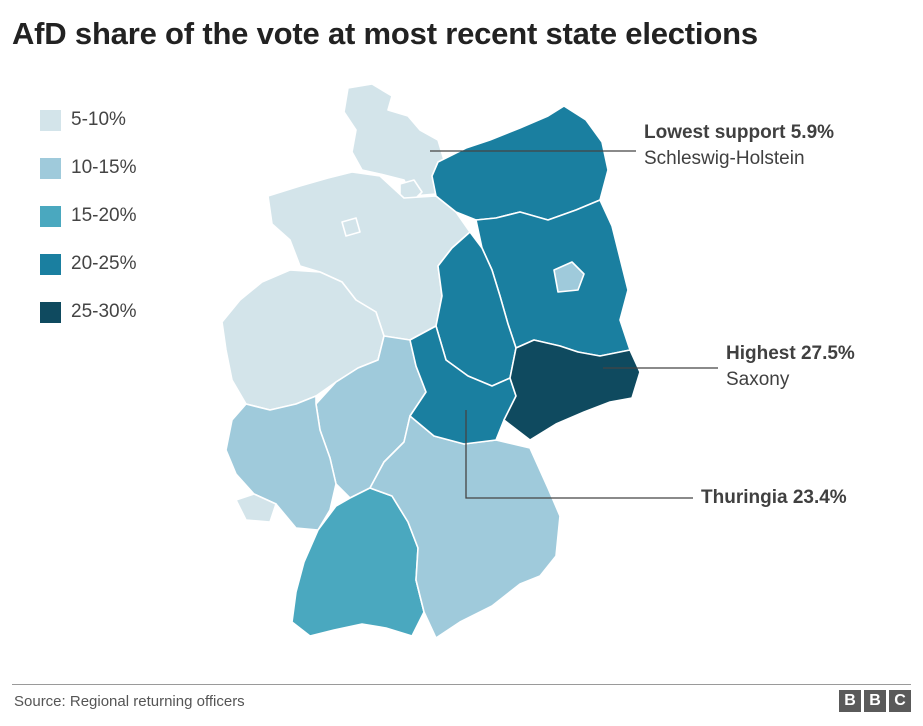 The width and height of the screenshot is (923, 726). What do you see at coordinates (104, 311) in the screenshot?
I see `legend-label: 25-30%` at bounding box center [104, 311].